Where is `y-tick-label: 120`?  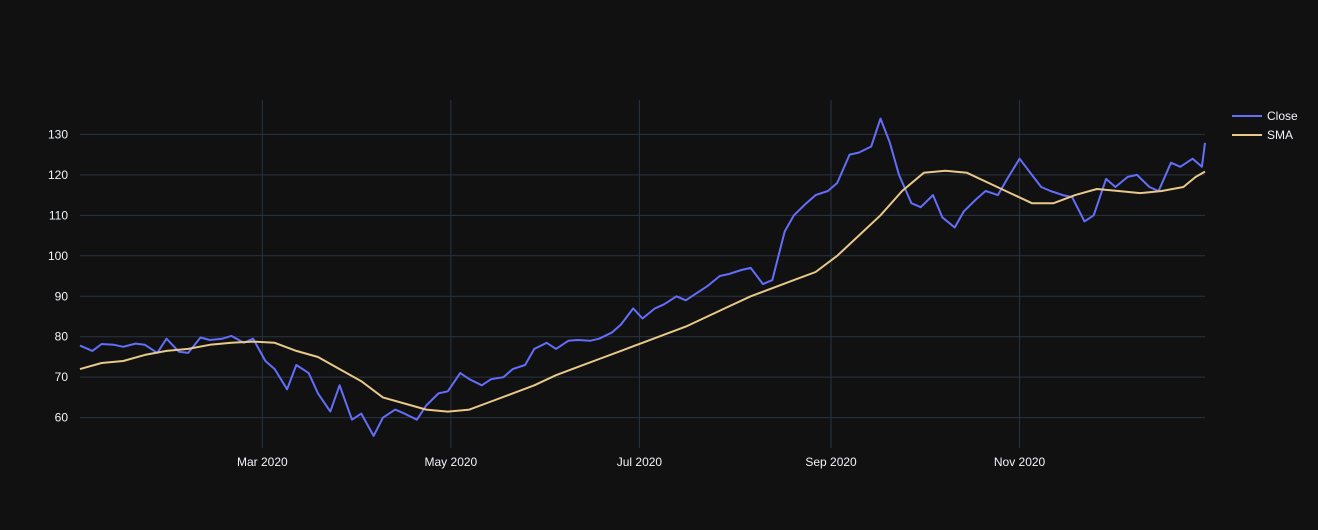 y-tick-label: 120 is located at coordinates (58, 175).